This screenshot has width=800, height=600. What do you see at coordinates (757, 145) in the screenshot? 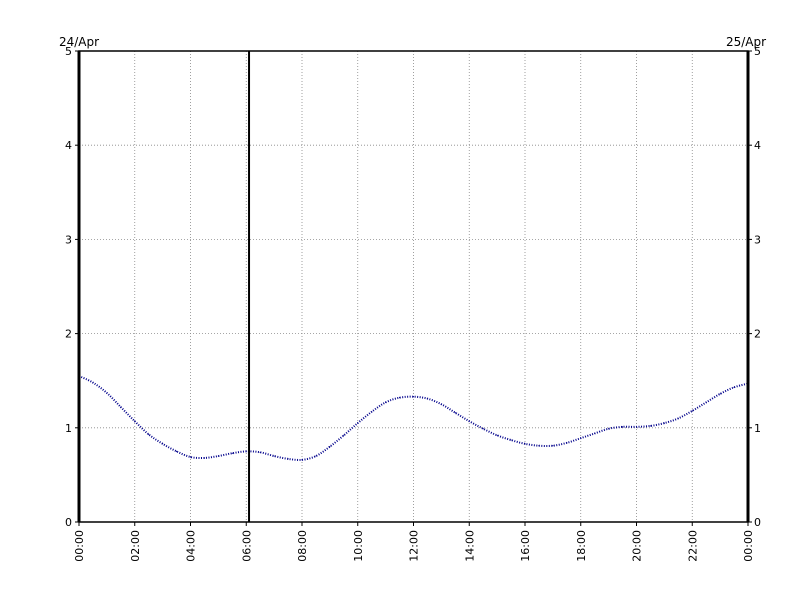
I see `y-tick-label-right: 4` at bounding box center [757, 145].